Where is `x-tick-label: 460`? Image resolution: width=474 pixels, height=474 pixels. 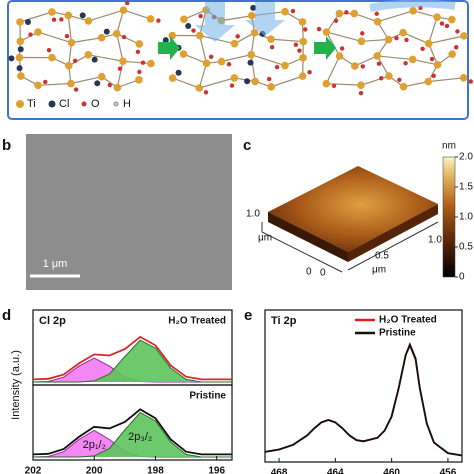
x-tick-label: 460 is located at coordinates (391, 471).